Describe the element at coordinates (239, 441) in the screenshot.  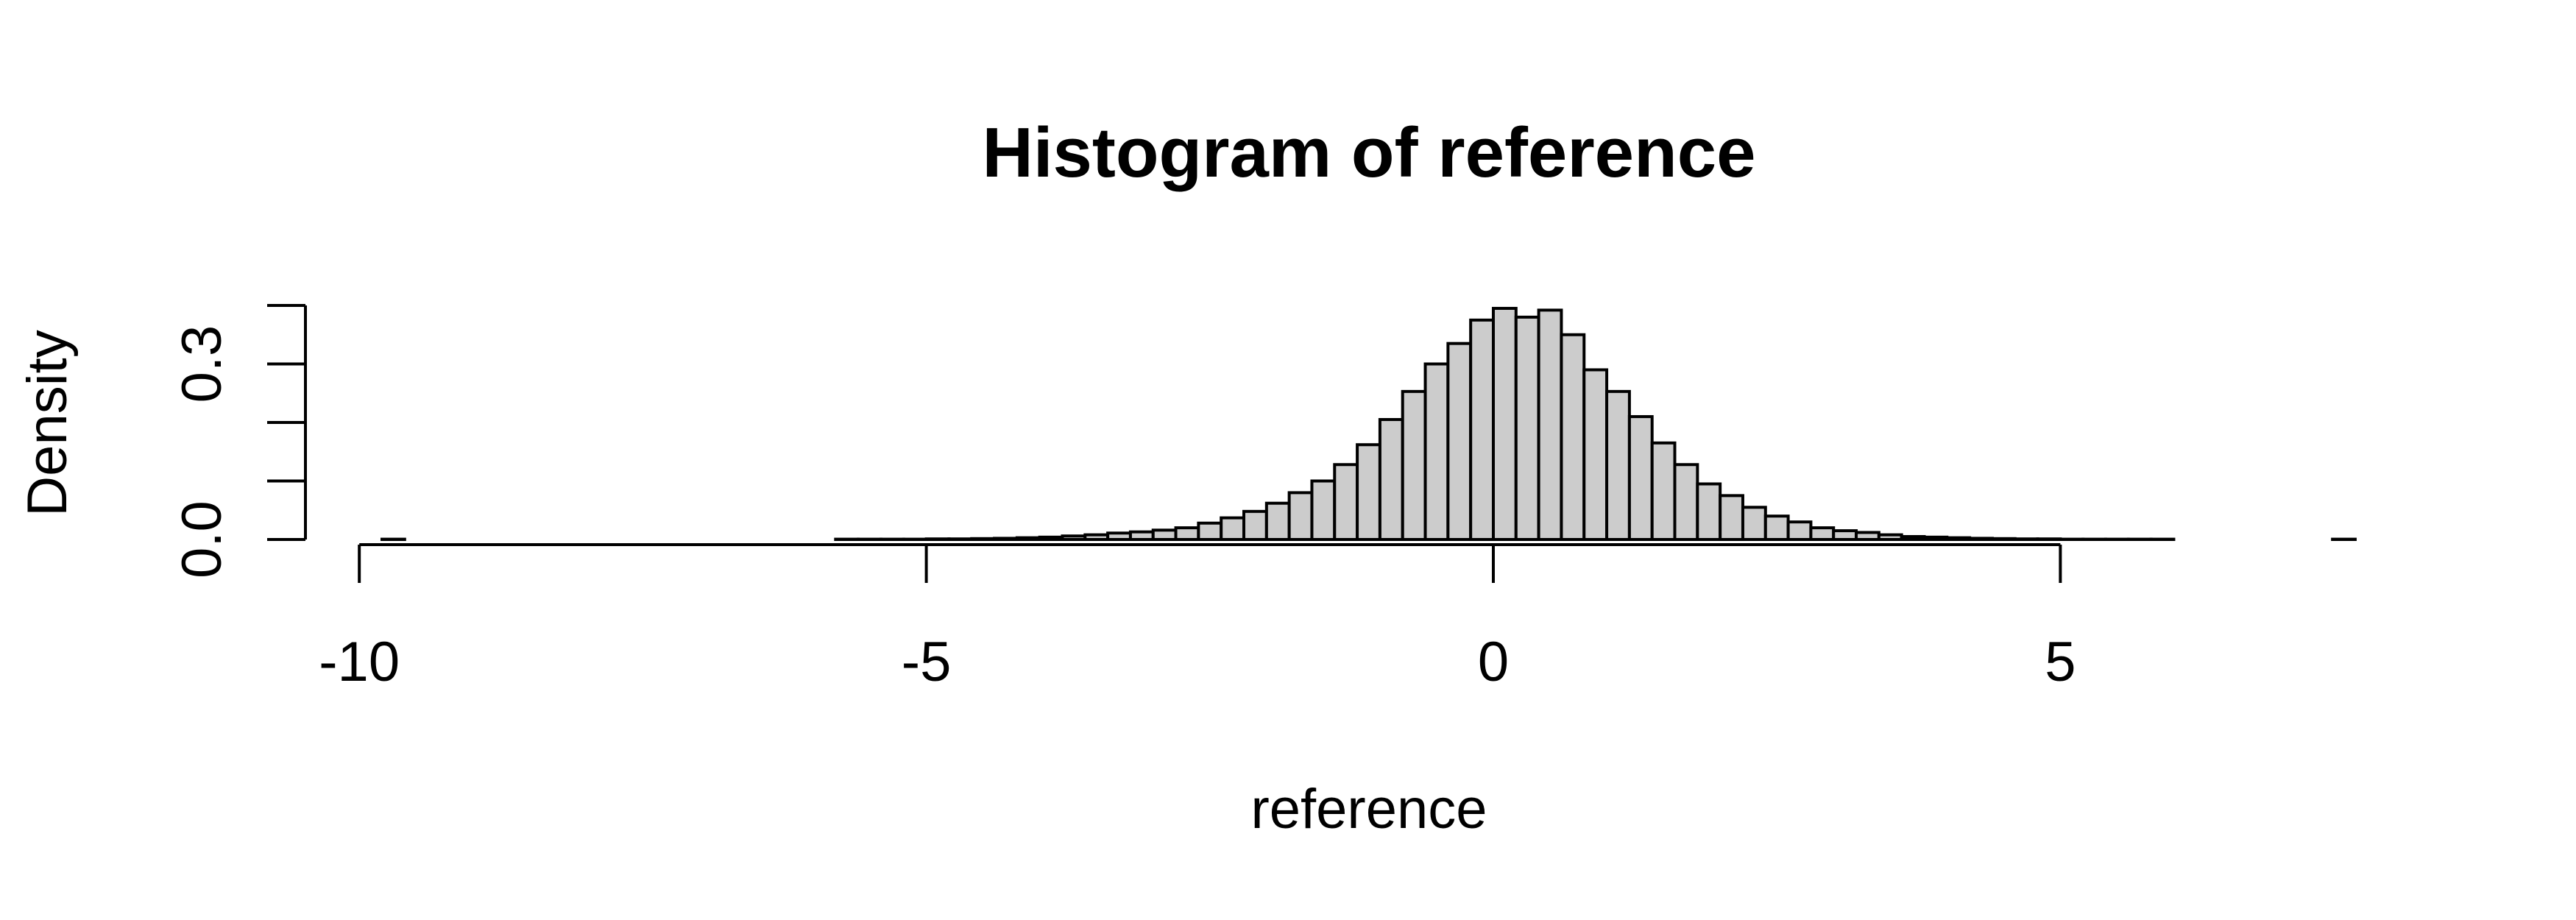
I see `y-axis: 0.0 0.3` at that location.